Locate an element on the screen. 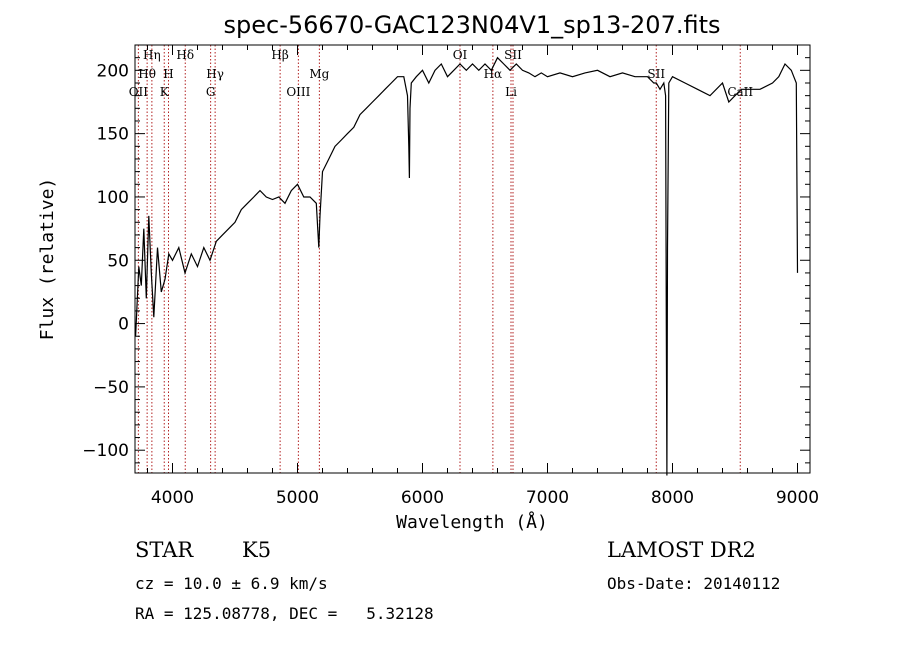 This screenshot has height=649, width=900. y-axis-label: Flux (relative) is located at coordinates (47, 259).